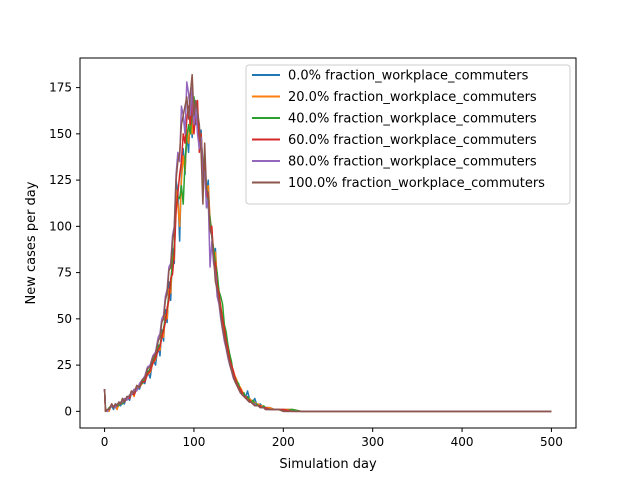  What do you see at coordinates (332, 438) in the screenshot?
I see `x-axis: 0 100 200 300 400 500` at bounding box center [332, 438].